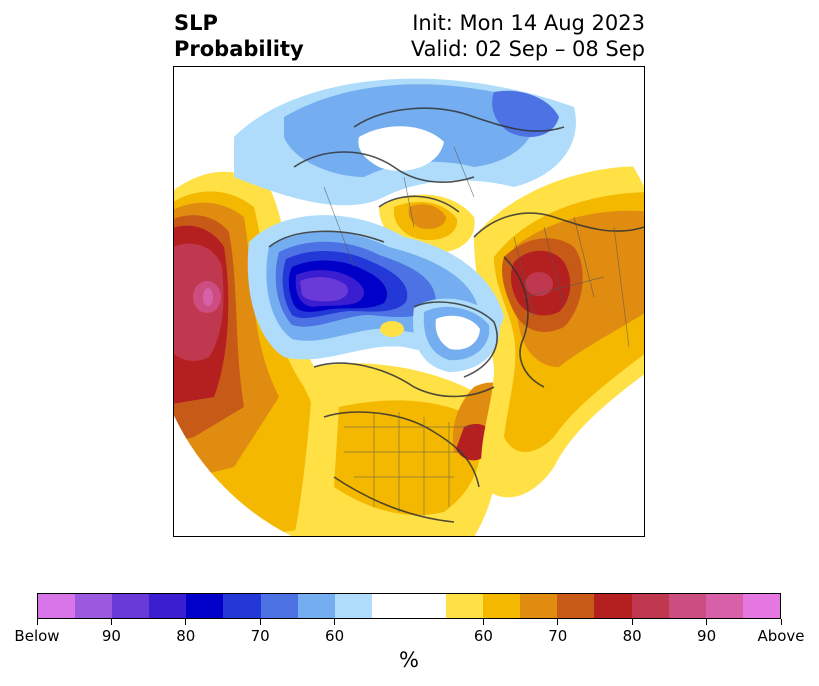 The height and width of the screenshot is (686, 819). What do you see at coordinates (427, 216) in the screenshot?
I see `scandinavia-orange` at bounding box center [427, 216].